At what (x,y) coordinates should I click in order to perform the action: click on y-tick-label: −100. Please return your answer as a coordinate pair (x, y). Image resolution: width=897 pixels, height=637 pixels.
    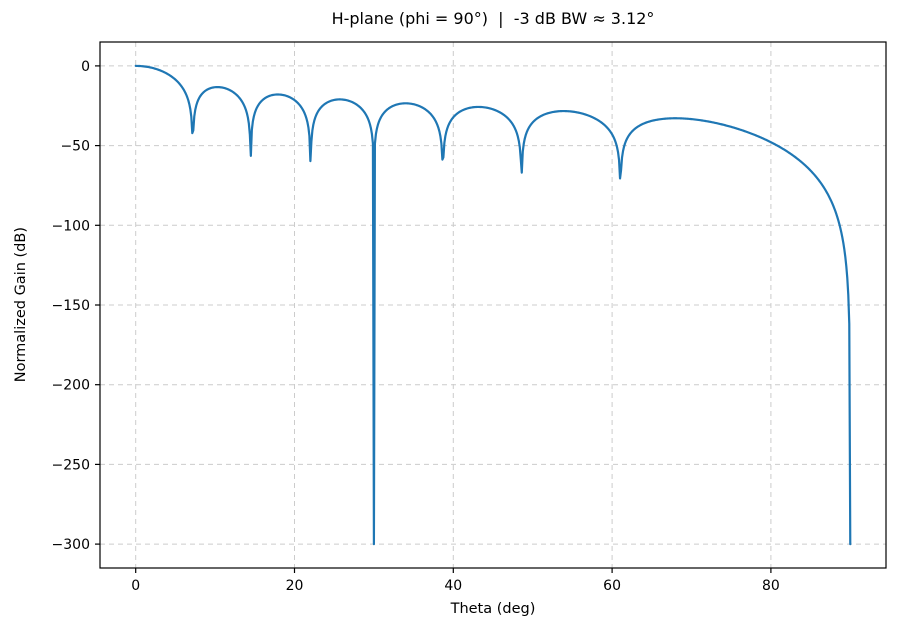
    Looking at the image, I should click on (71, 226).